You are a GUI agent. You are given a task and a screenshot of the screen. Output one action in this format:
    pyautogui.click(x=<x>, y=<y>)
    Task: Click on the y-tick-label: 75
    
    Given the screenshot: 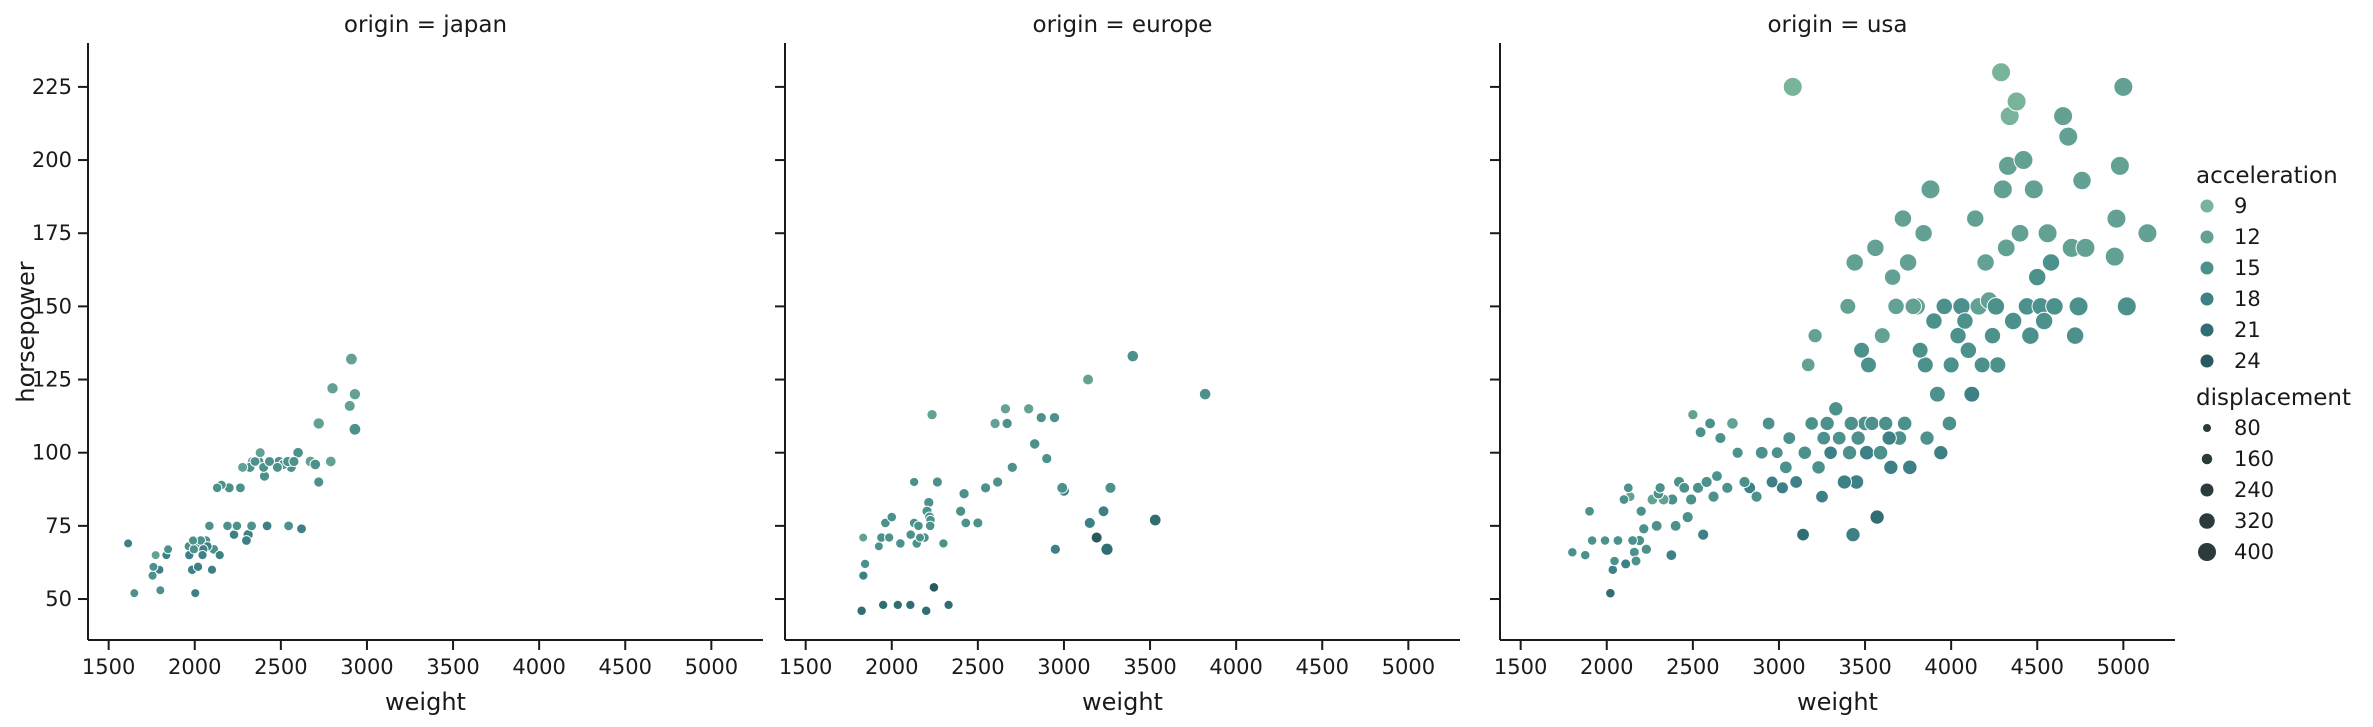 What is the action you would take?
    pyautogui.click(x=58, y=526)
    